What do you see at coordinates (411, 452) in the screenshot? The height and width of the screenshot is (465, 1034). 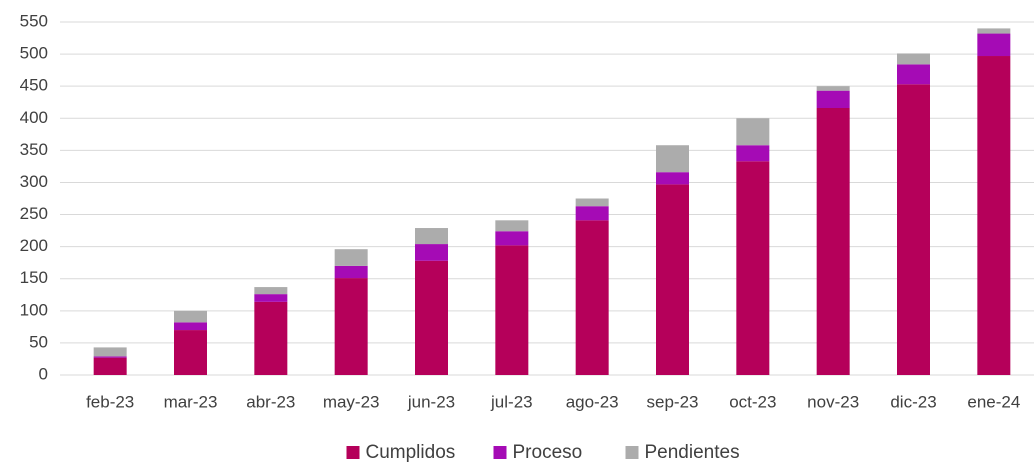 I see `legend-label: Cumplidos` at bounding box center [411, 452].